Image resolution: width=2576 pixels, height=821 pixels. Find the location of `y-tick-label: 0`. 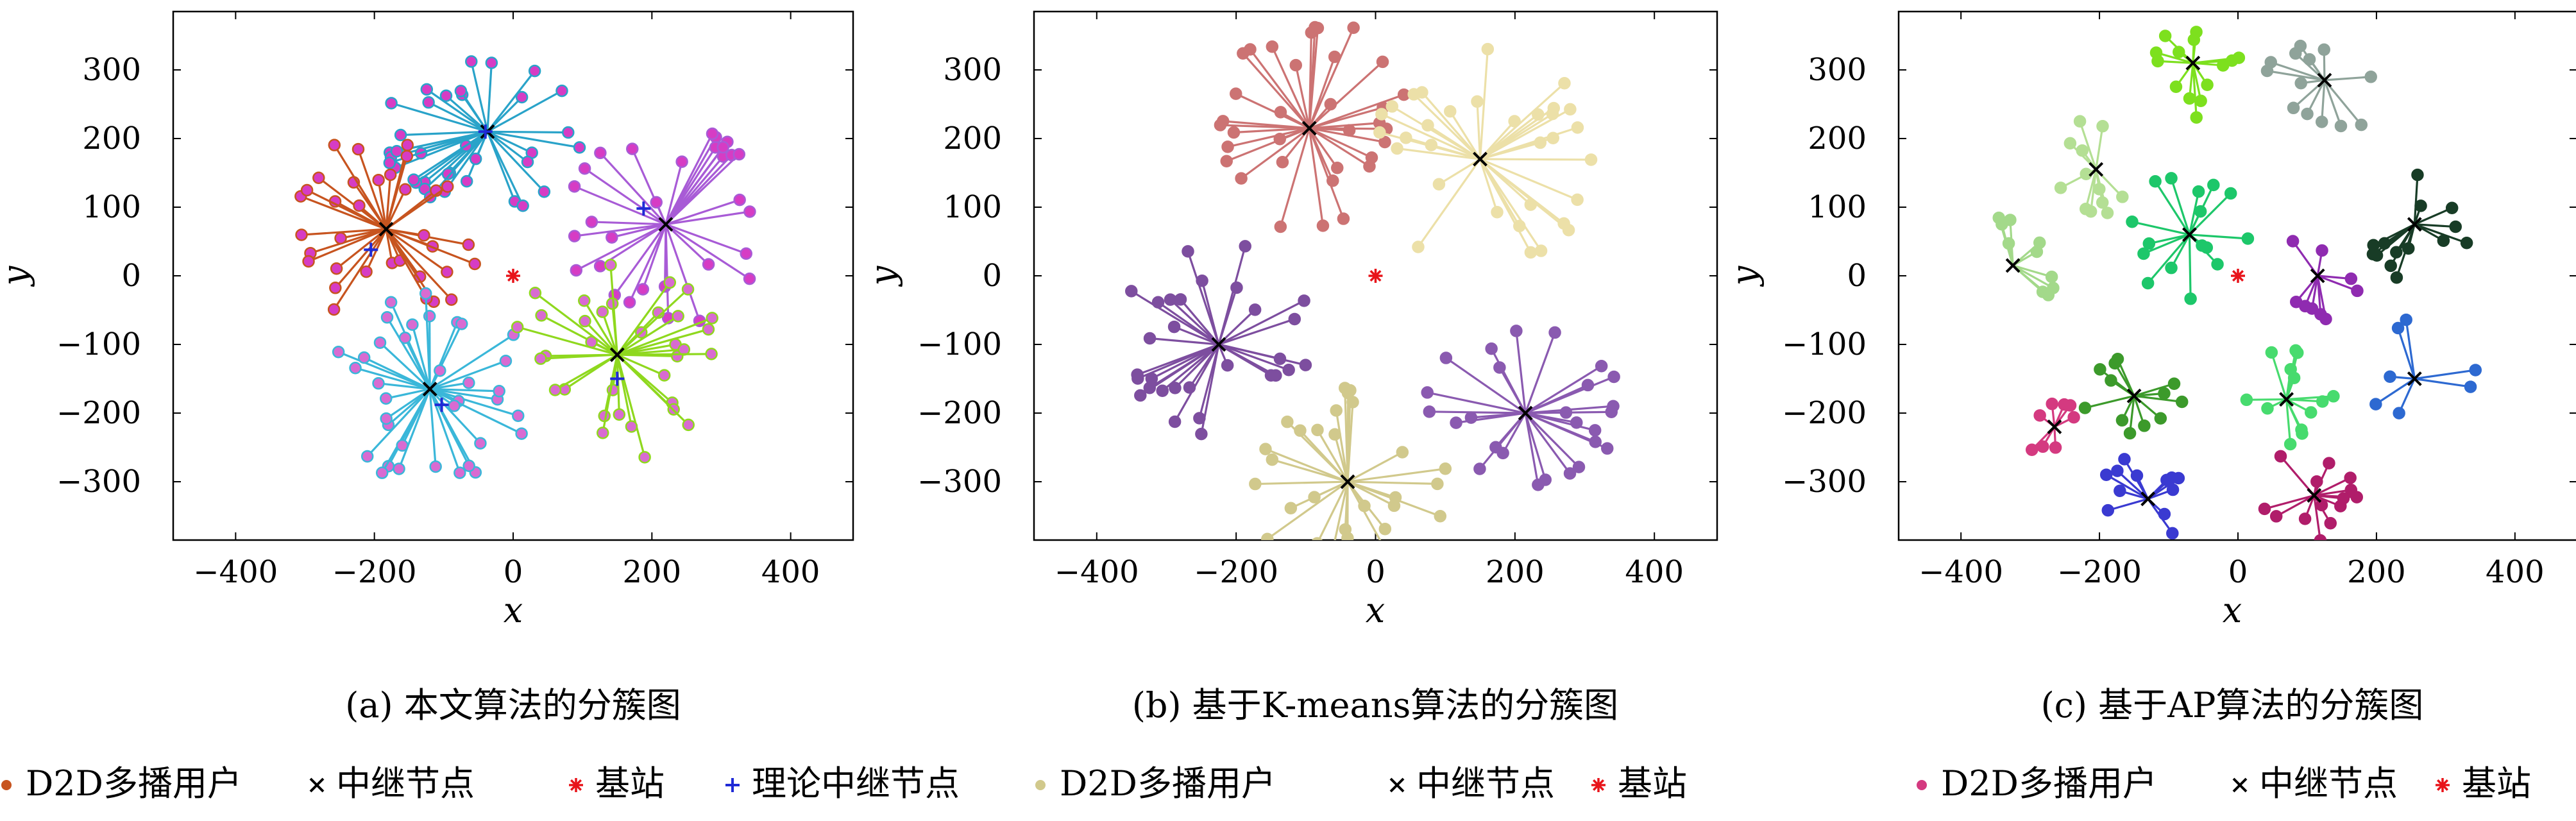

y-tick-label: 0 is located at coordinates (131, 276).